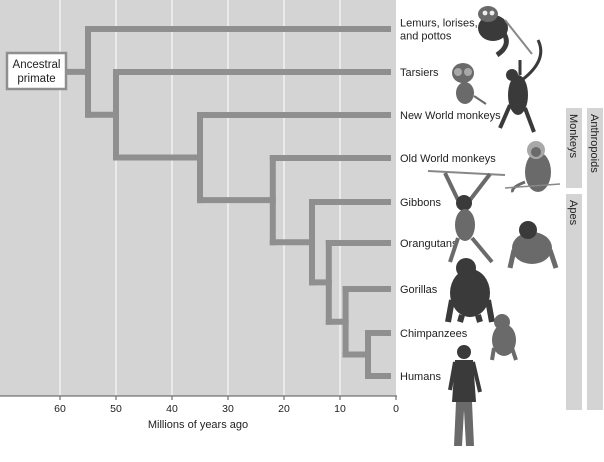 This screenshot has width=604, height=462. Describe the element at coordinates (198, 425) in the screenshot. I see `axis-title: Millions of years ago` at that location.